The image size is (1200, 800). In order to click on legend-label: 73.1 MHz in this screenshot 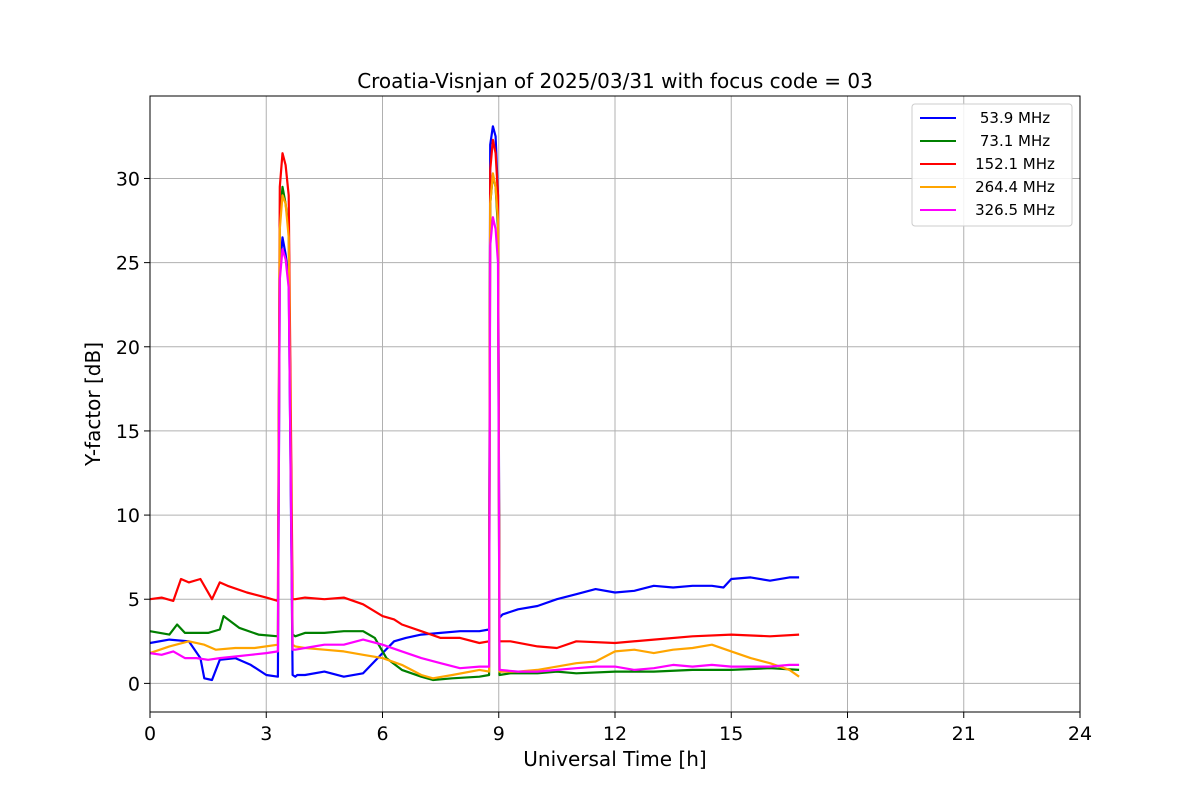, I will do `click(1015, 141)`.